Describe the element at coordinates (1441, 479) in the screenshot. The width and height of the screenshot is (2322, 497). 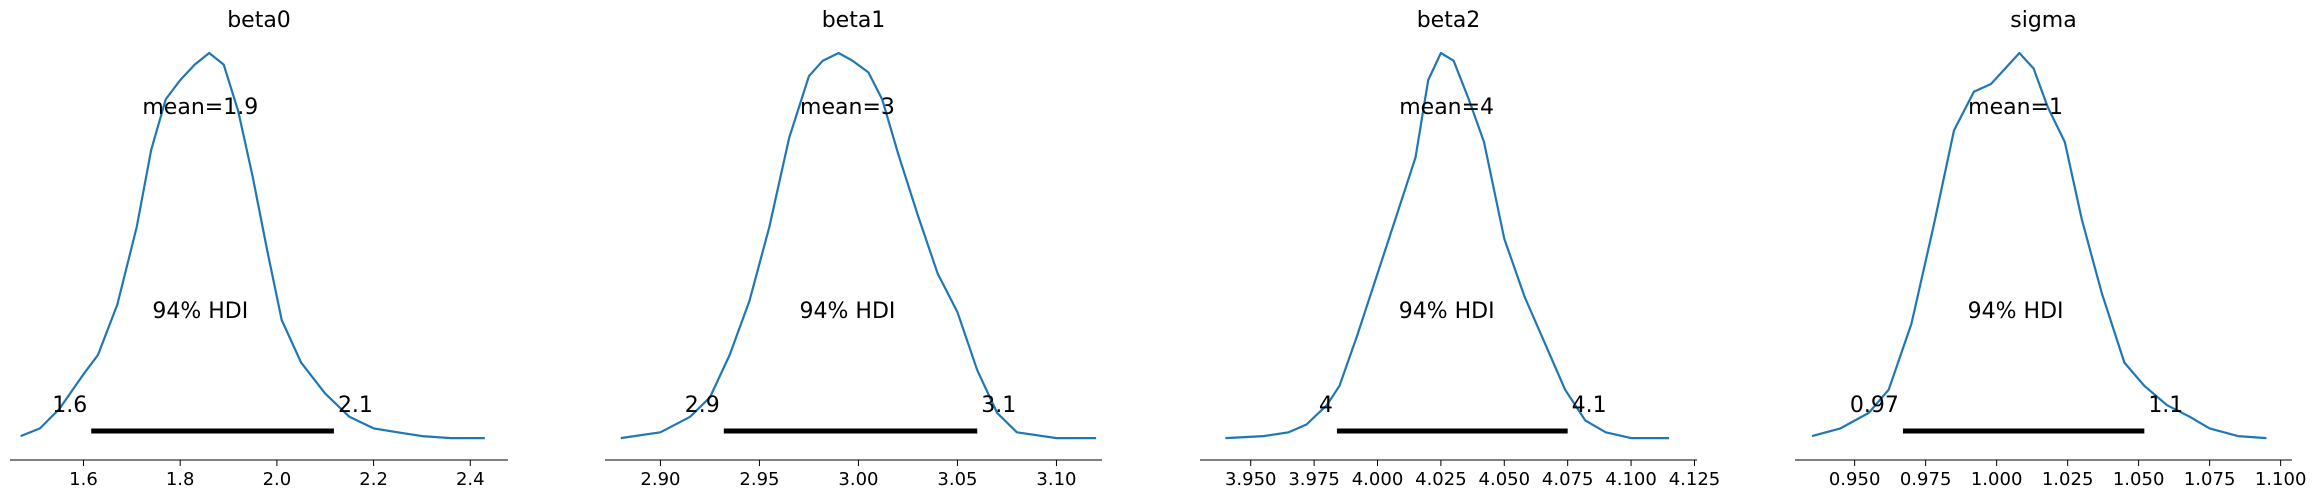
I see `x-tick-label: 4.025` at that location.